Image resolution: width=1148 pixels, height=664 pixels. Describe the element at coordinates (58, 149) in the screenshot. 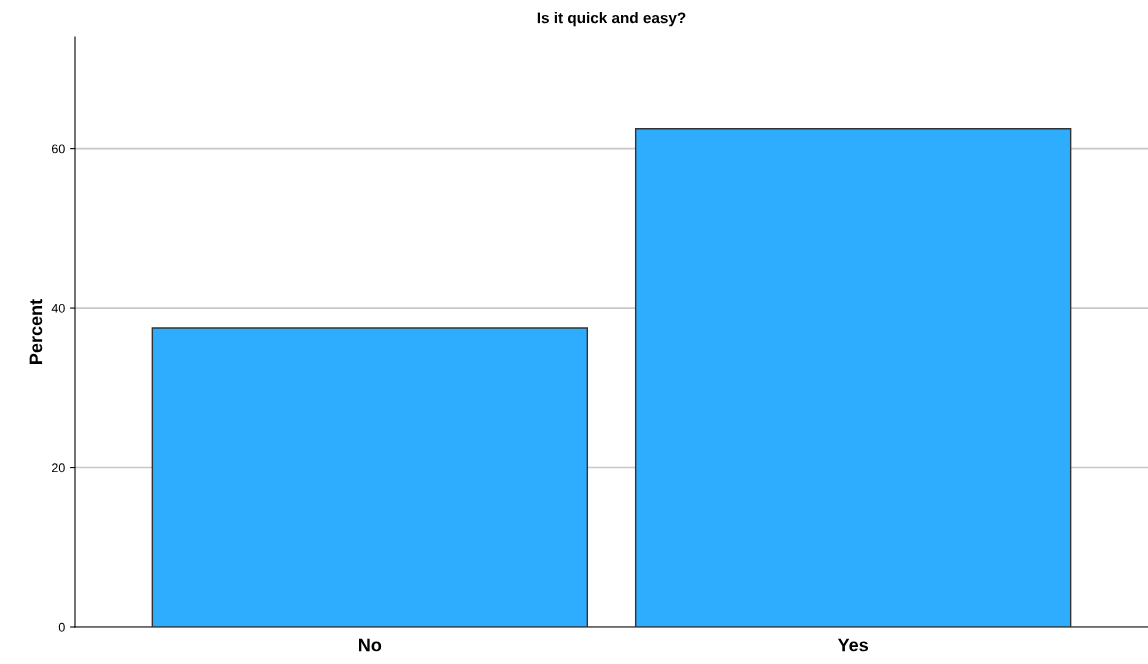

I see `y-tick-label: 60` at that location.